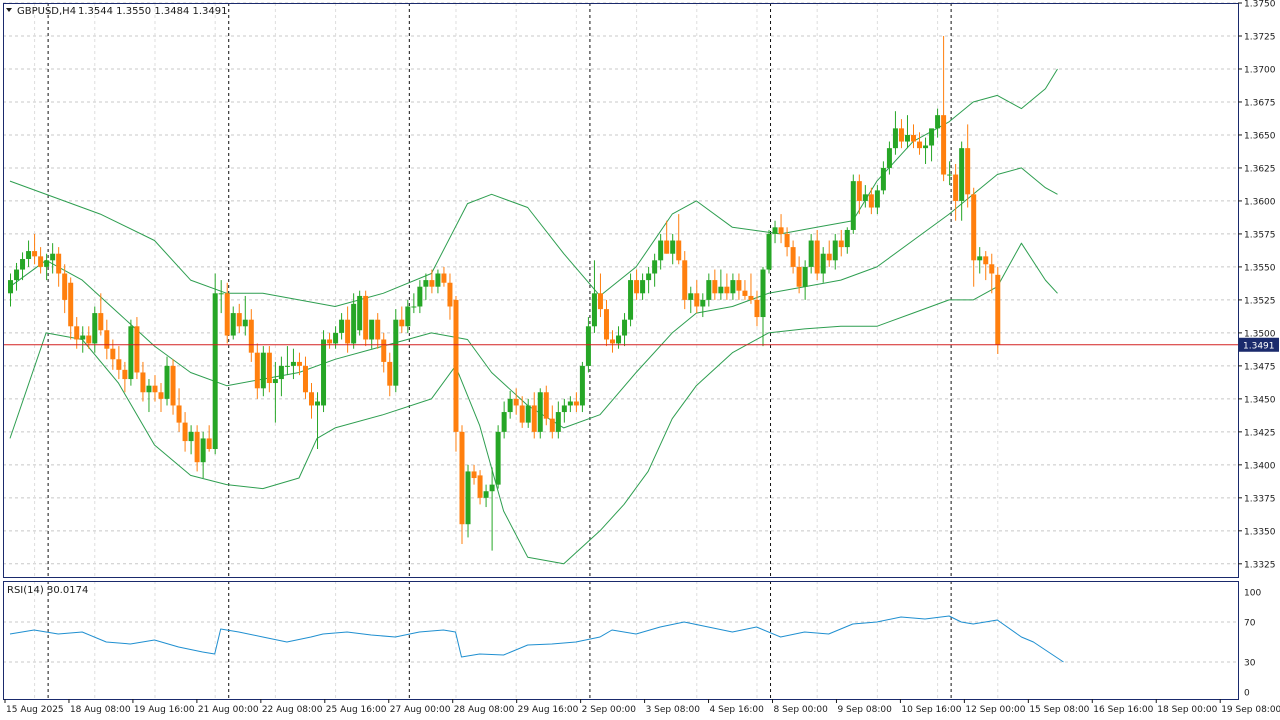  Describe the element at coordinates (1260, 235) in the screenshot. I see `price-tick-label: 1.3575` at that location.